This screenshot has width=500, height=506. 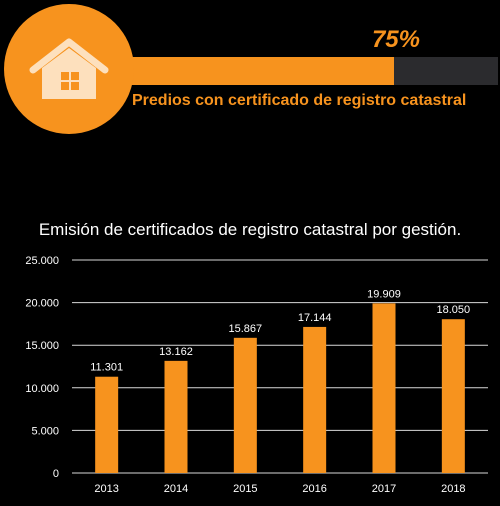 I want to click on x-tick-label: 2014, so click(x=176, y=489).